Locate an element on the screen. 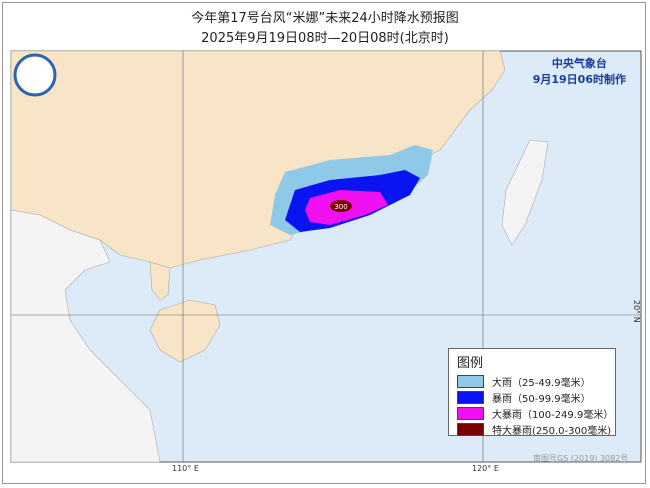 Image resolution: width=650 pixels, height=488 pixels. legend-label: 特大暴雨(250.0-300毫米) is located at coordinates (552, 431).